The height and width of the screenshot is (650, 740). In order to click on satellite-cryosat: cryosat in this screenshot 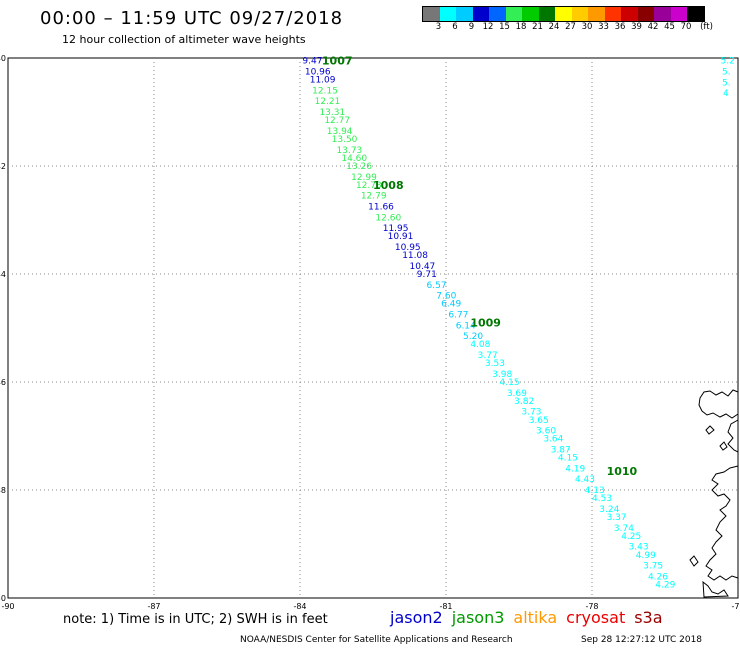, I will do `click(596, 617)`.